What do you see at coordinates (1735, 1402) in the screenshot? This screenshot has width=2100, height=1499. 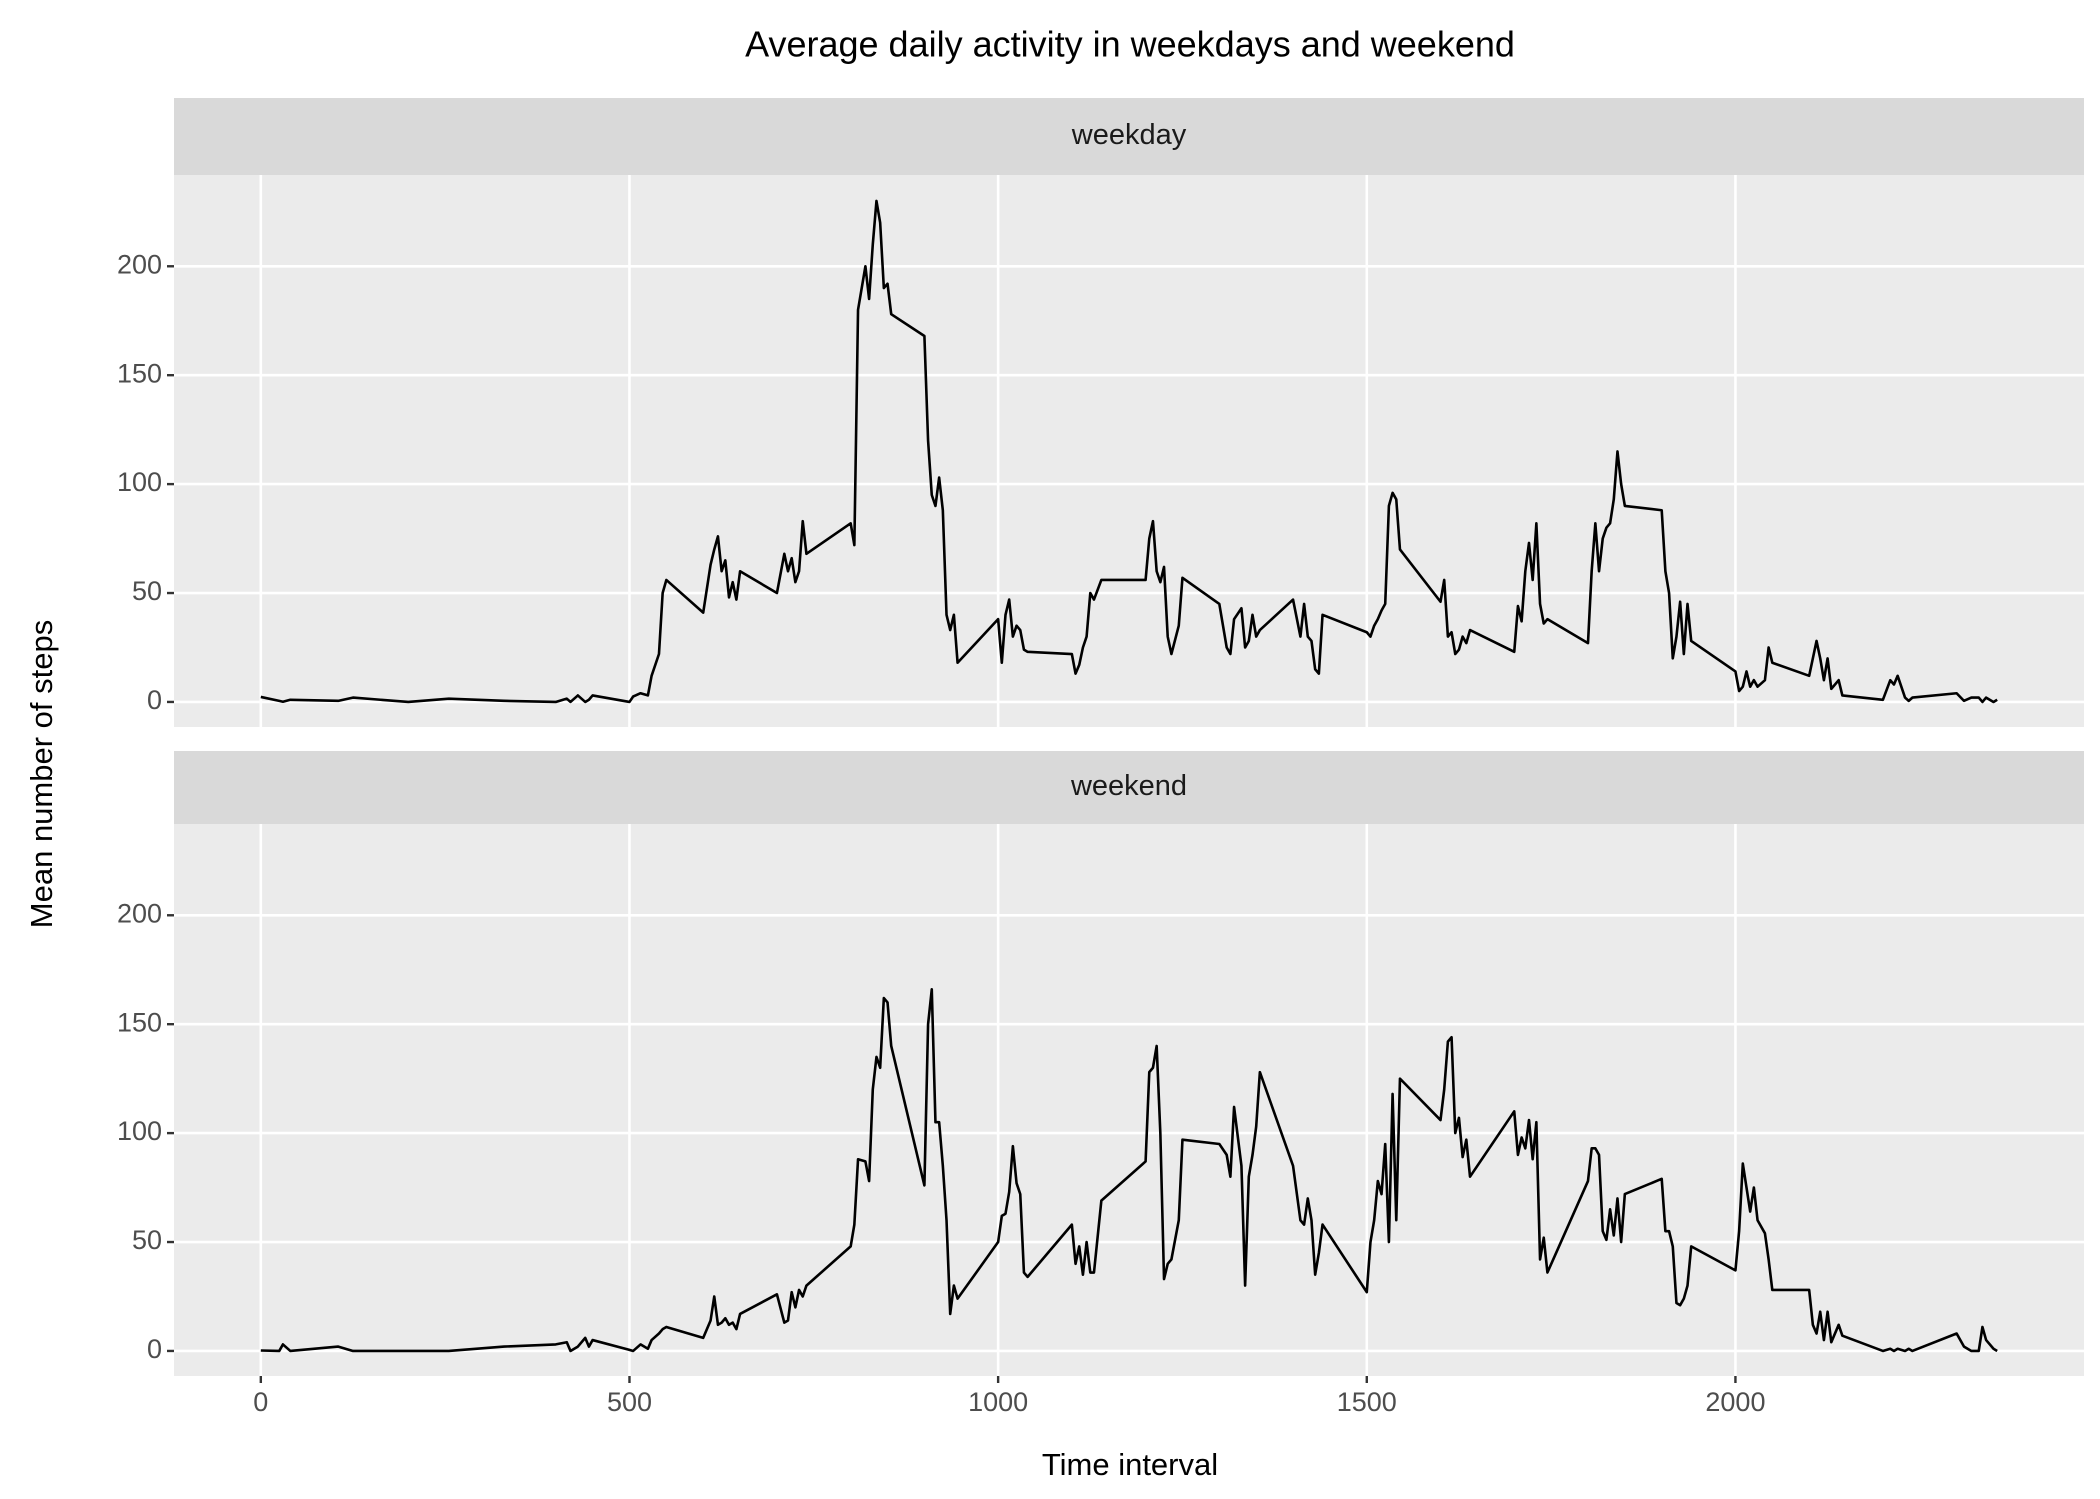 I see `x-tick-label: 2000` at bounding box center [1735, 1402].